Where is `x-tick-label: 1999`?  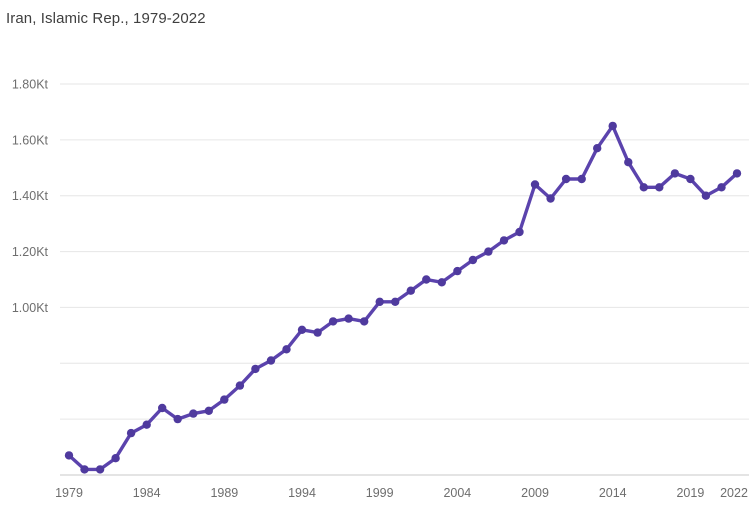 x-tick-label: 1999 is located at coordinates (380, 493).